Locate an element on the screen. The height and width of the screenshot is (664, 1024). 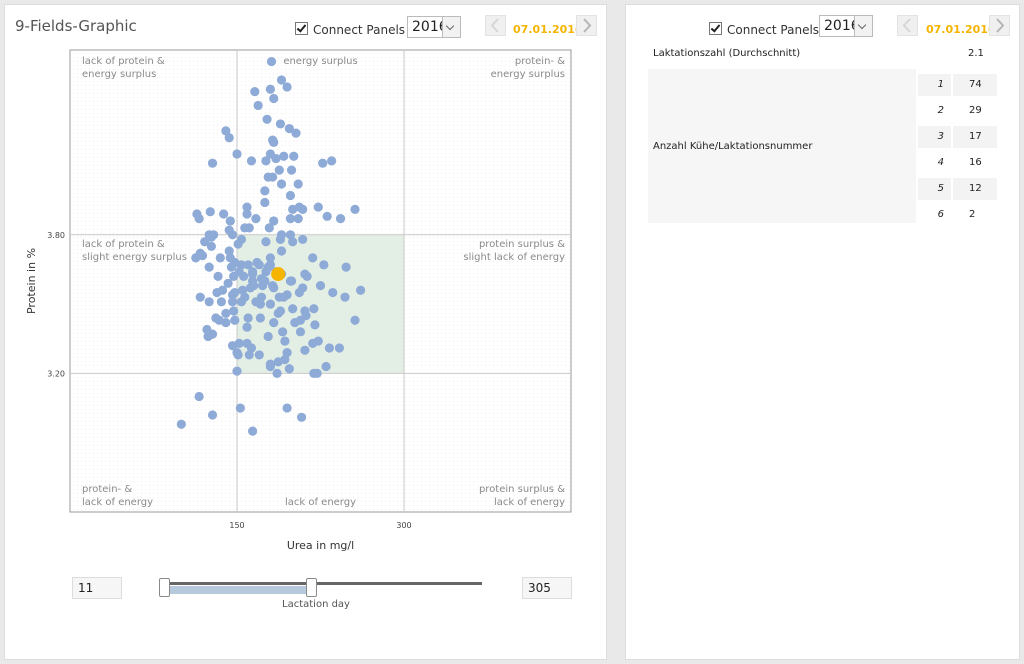
cow-count: 74 is located at coordinates (975, 84).